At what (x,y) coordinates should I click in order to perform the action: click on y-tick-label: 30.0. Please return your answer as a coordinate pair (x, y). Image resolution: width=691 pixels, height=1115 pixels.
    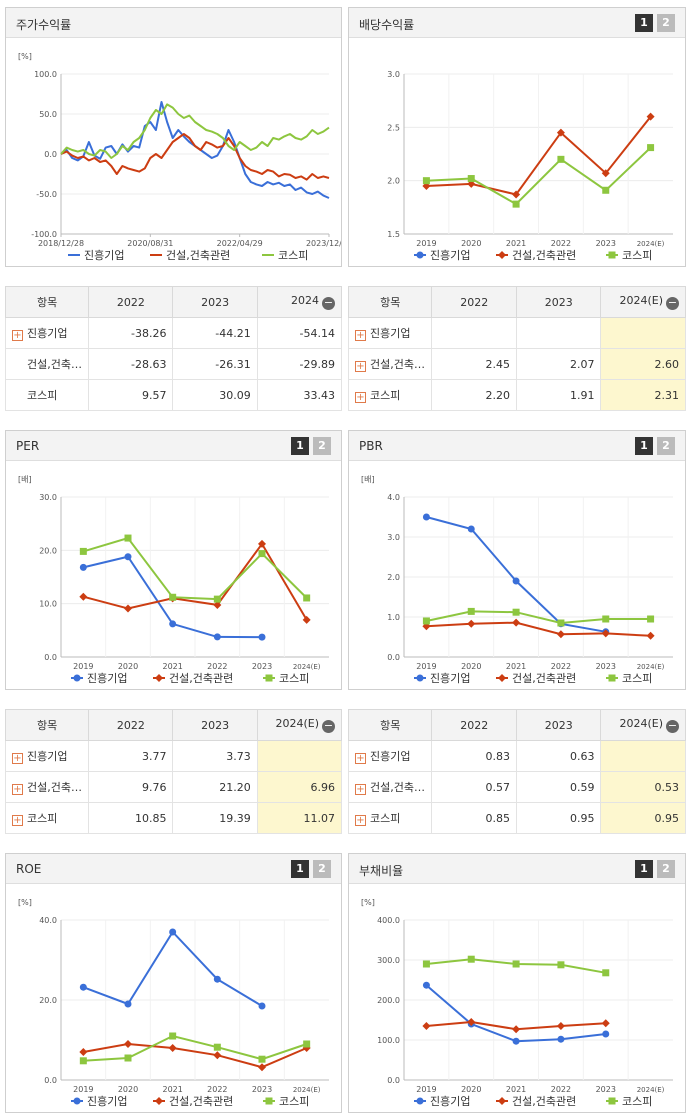
    Looking at the image, I should click on (48, 497).